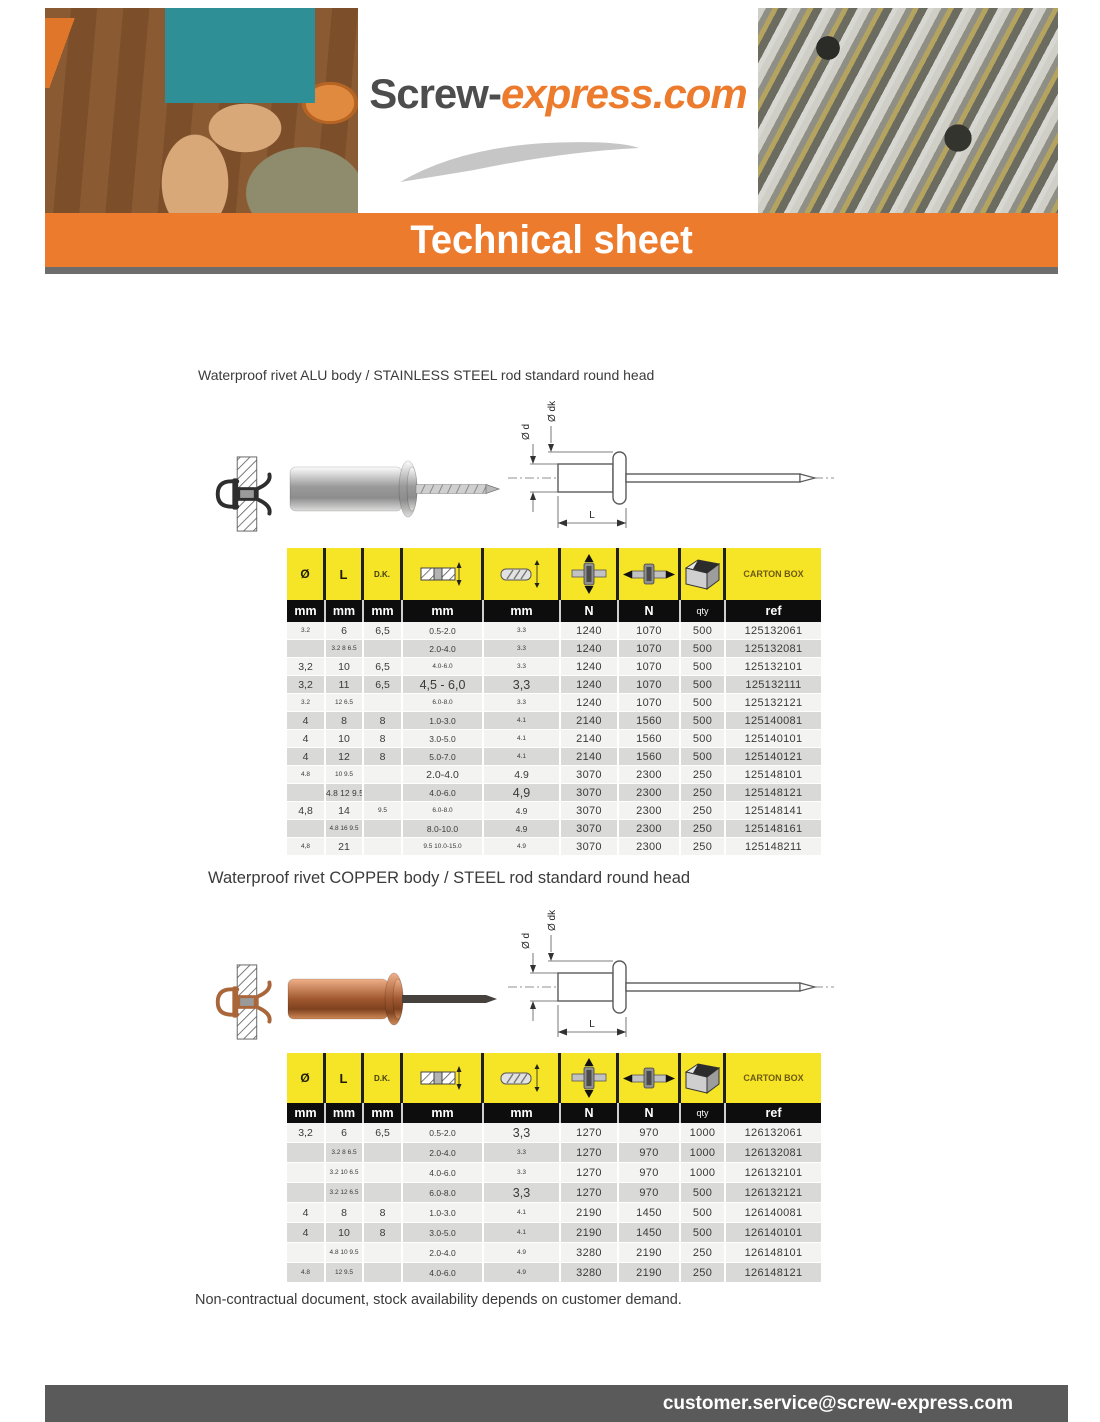 This screenshot has height=1422, width=1100. What do you see at coordinates (383, 811) in the screenshot?
I see `table-cell: 9.5` at bounding box center [383, 811].